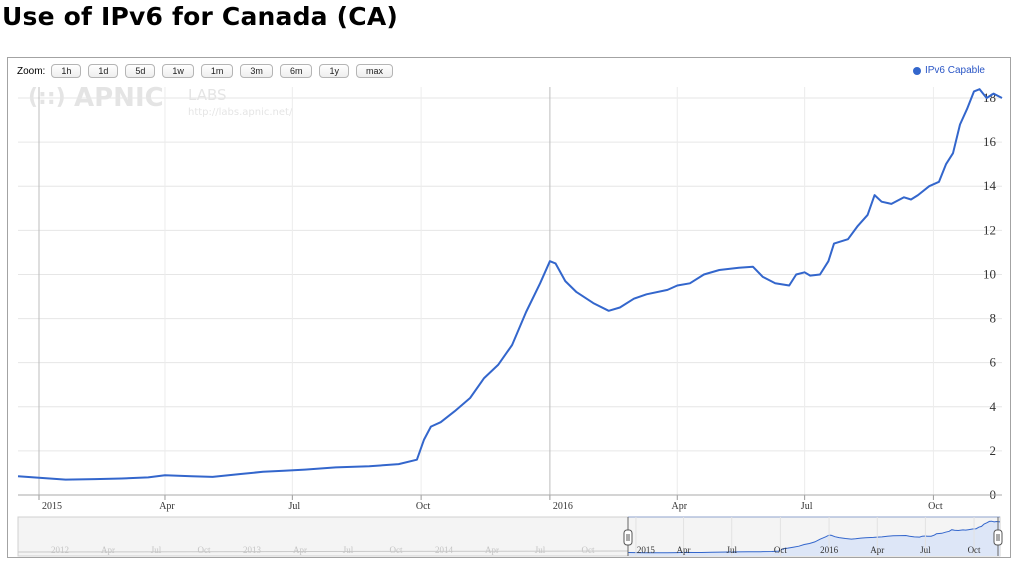 The width and height of the screenshot is (1022, 577). What do you see at coordinates (323, 551) in the screenshot?
I see `navigator-history-line` at bounding box center [323, 551].